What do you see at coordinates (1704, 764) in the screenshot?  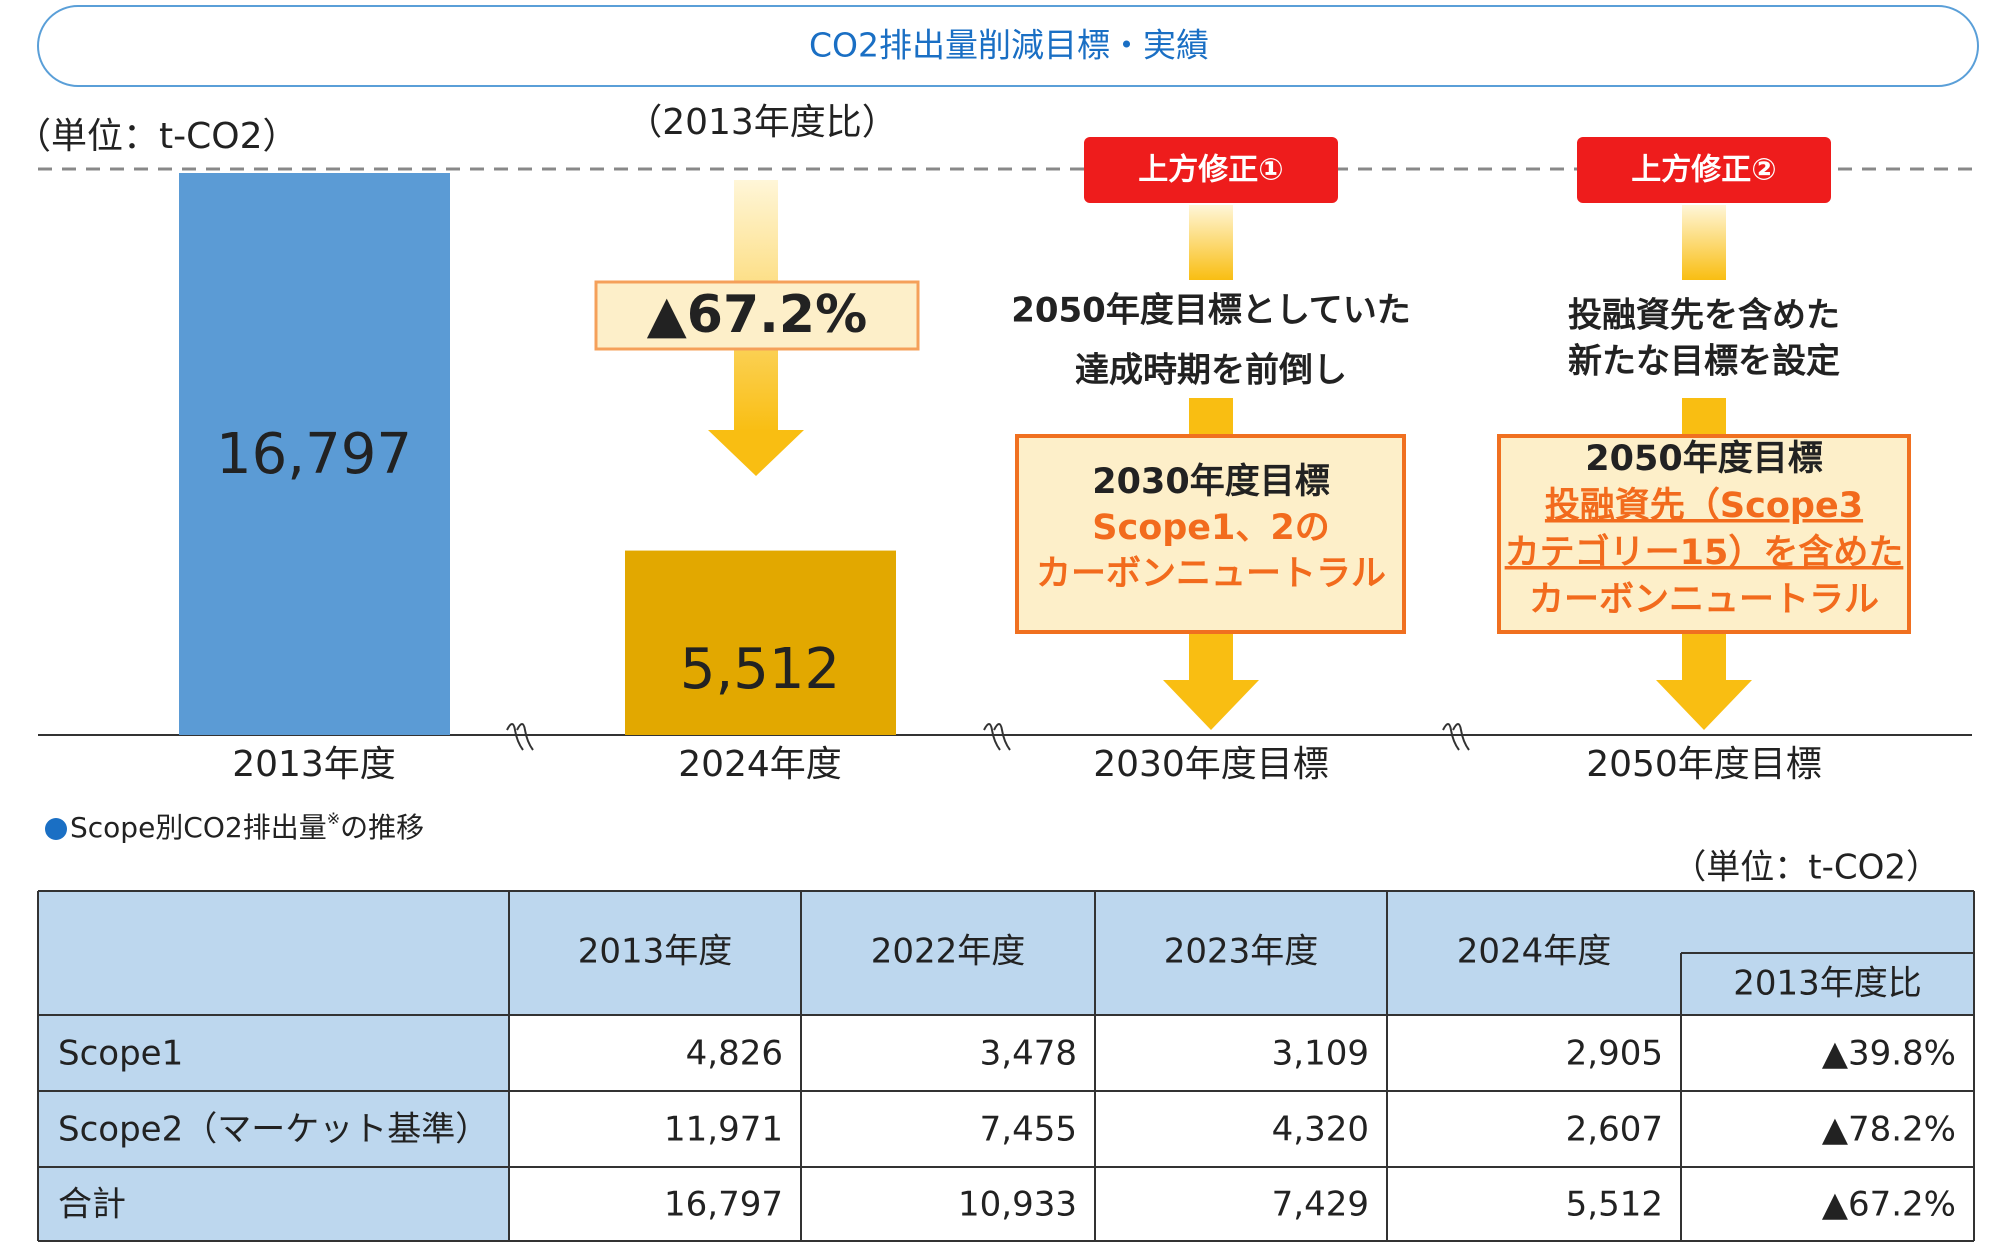 I see `x-tick-label: 2050年度目標` at bounding box center [1704, 764].